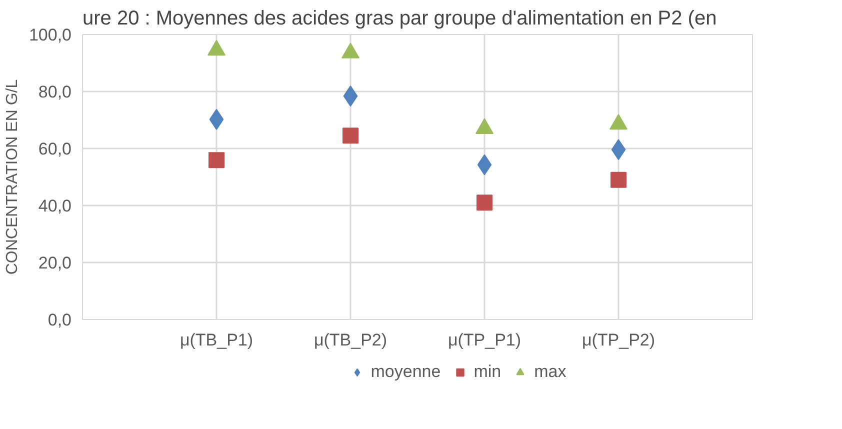 Image resolution: width=842 pixels, height=429 pixels. What do you see at coordinates (55, 206) in the screenshot?
I see `y-tick-label: 40,0` at bounding box center [55, 206].